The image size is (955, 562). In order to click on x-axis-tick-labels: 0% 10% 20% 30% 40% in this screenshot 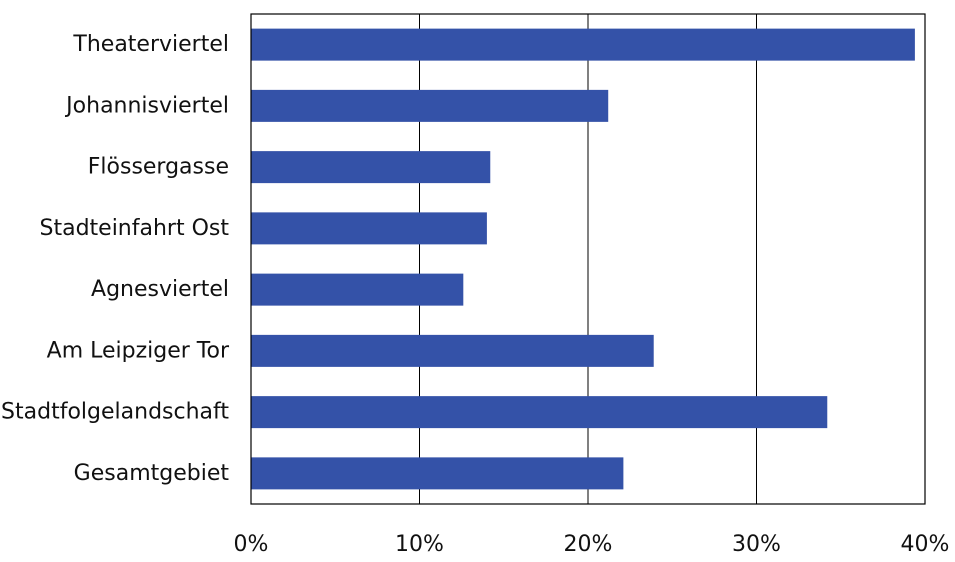, I will do `click(592, 544)`.